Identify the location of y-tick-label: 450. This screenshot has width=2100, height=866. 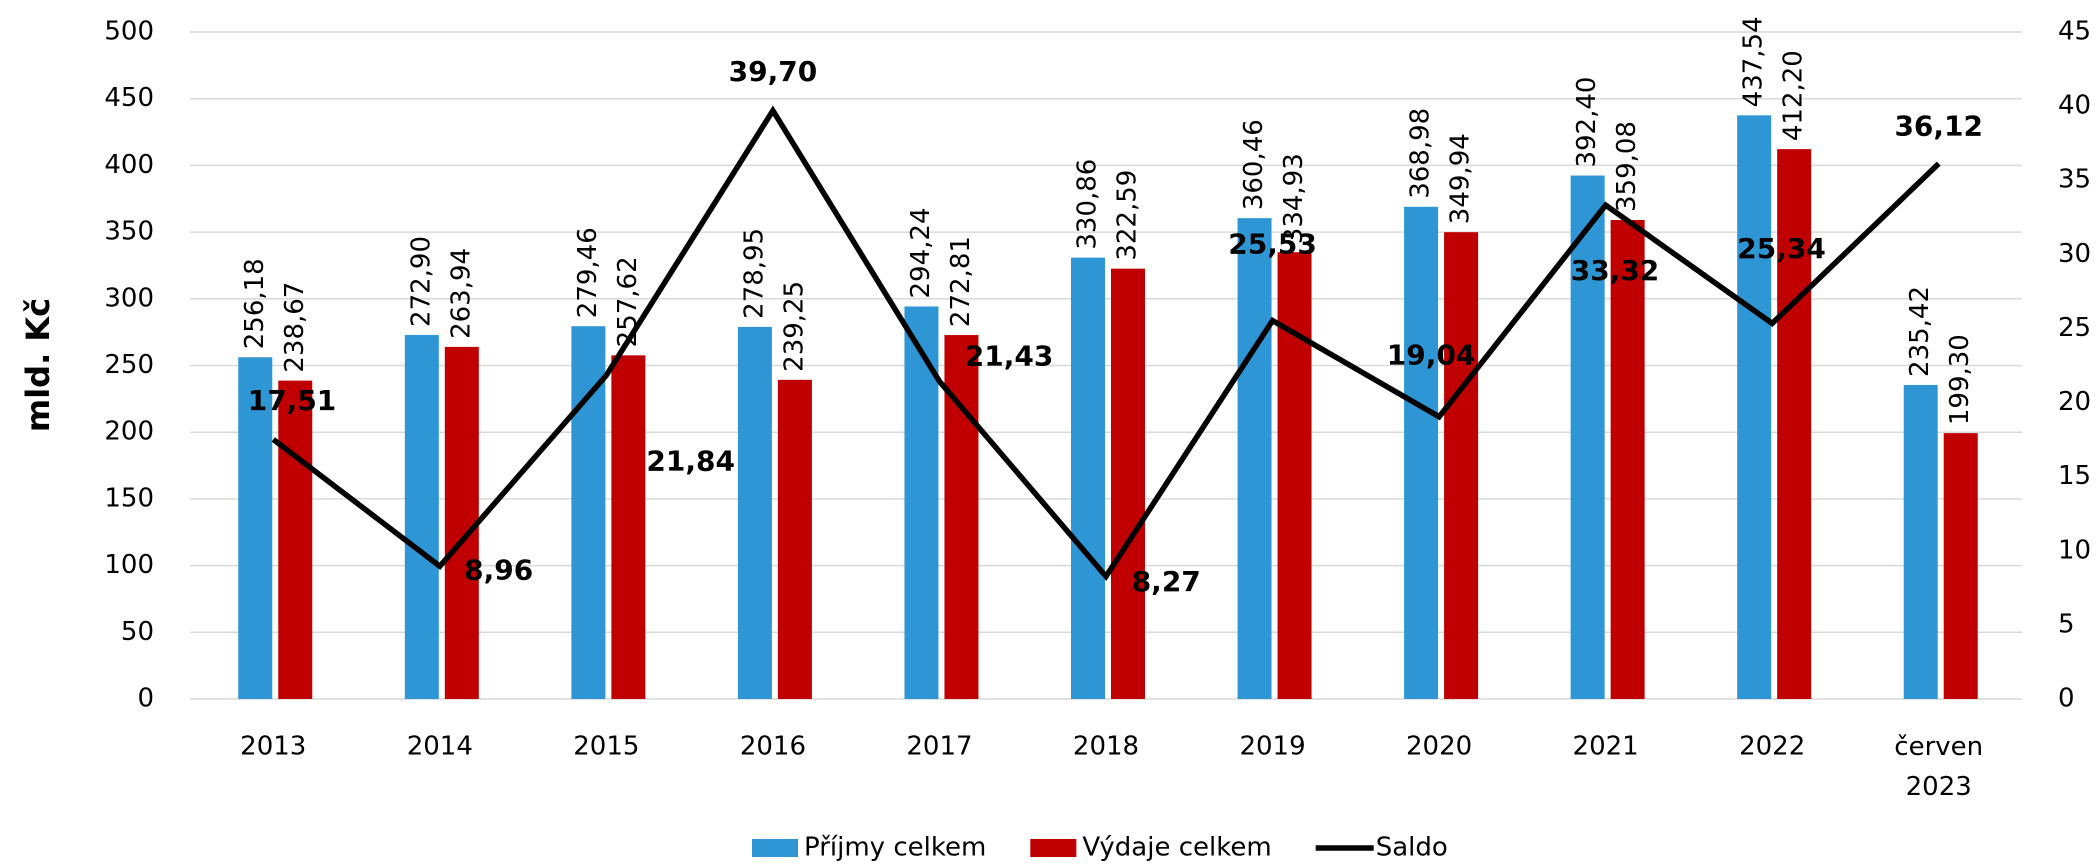
(129, 98).